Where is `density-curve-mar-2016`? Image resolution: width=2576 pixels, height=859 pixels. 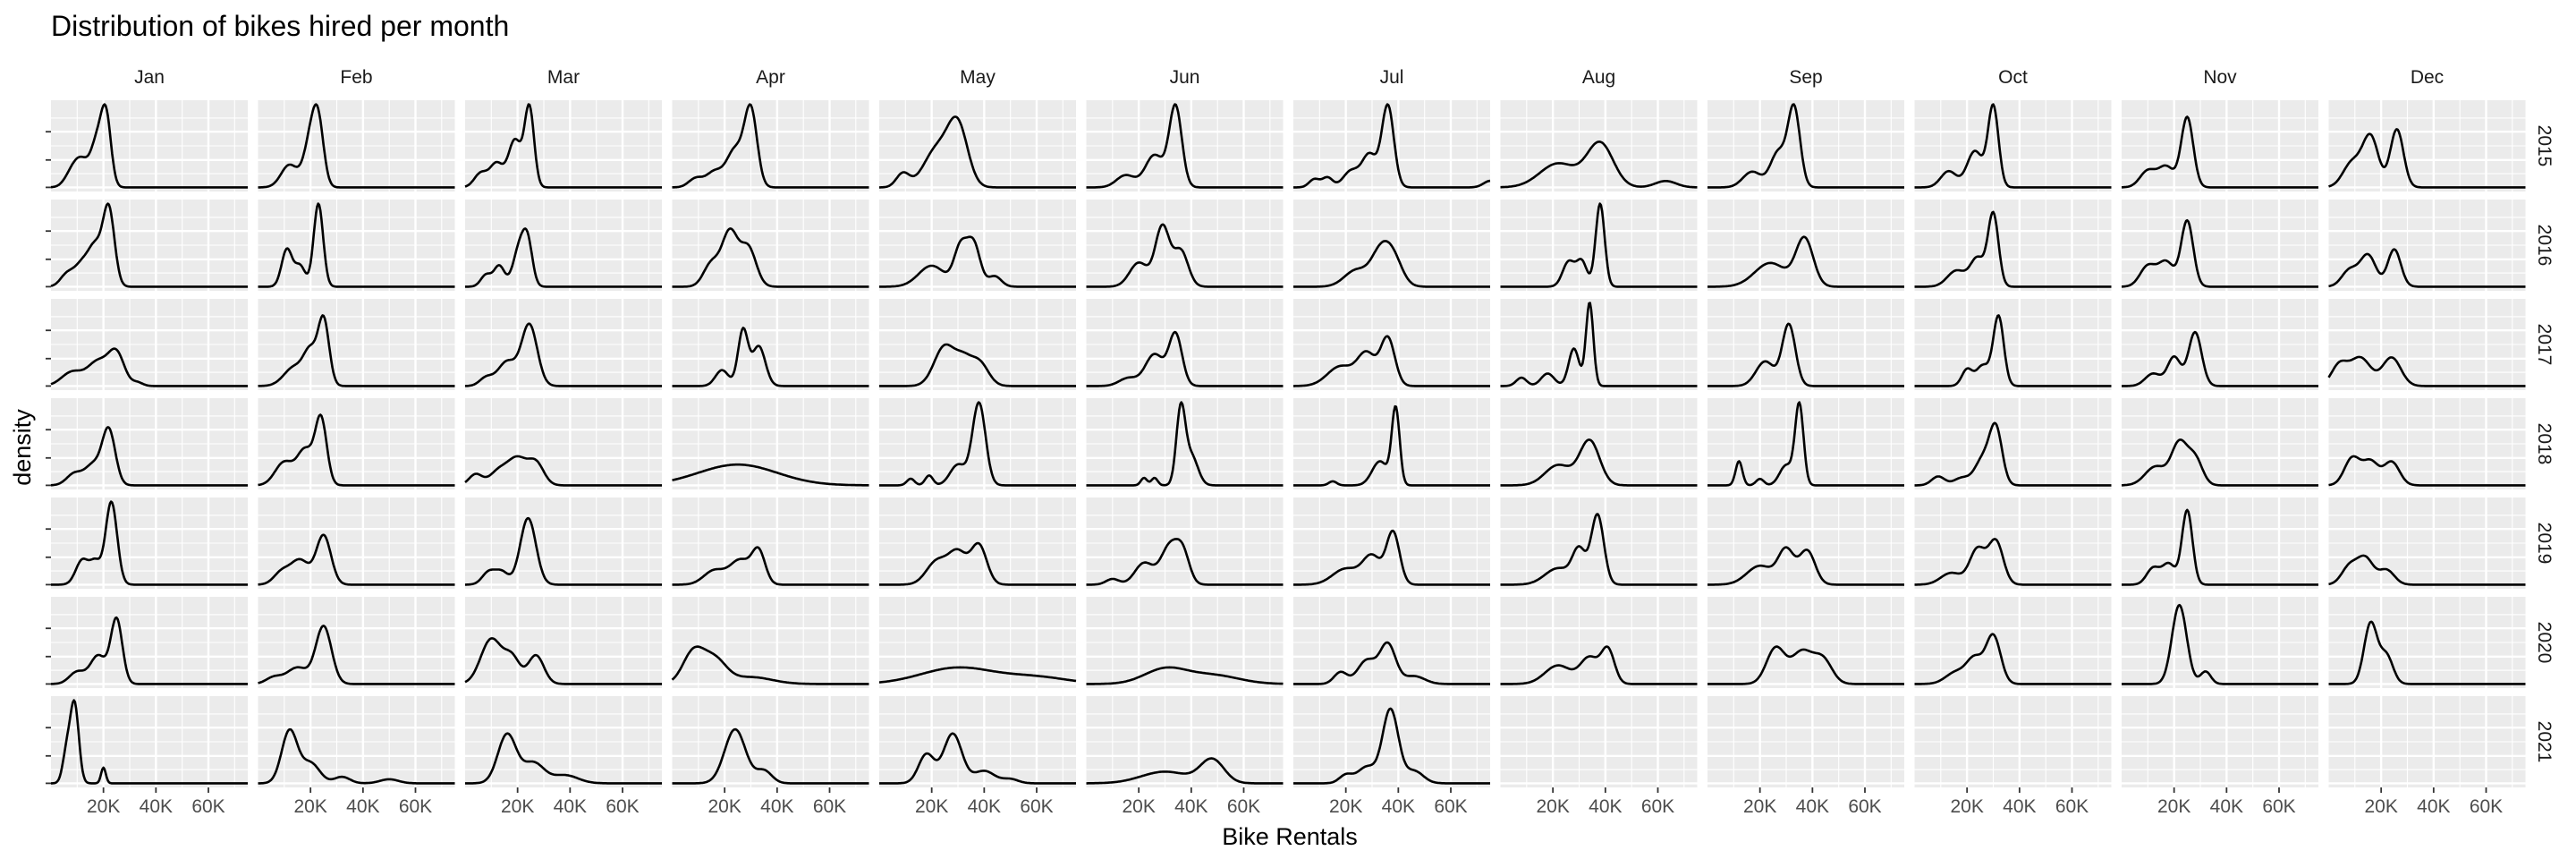 density-curve-mar-2016 is located at coordinates (563, 257).